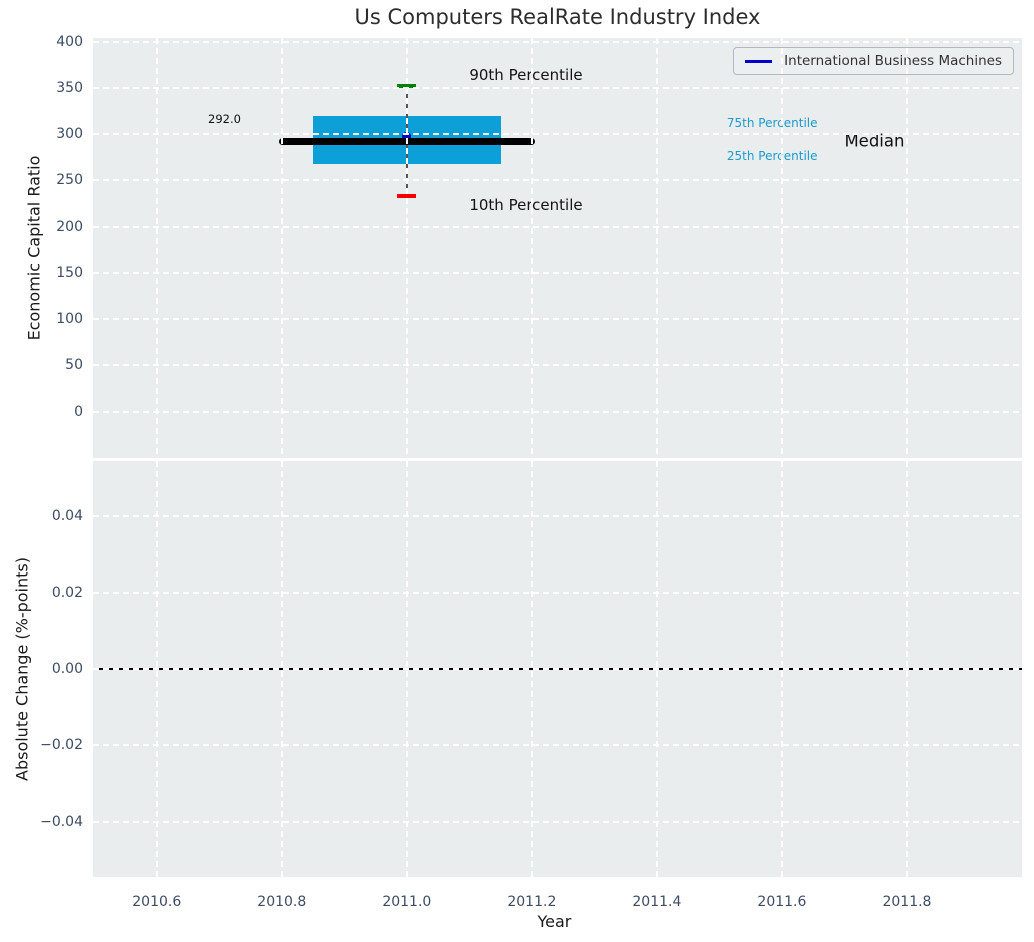  Describe the element at coordinates (407, 902) in the screenshot. I see `x-tick-label: 2011.0` at that location.